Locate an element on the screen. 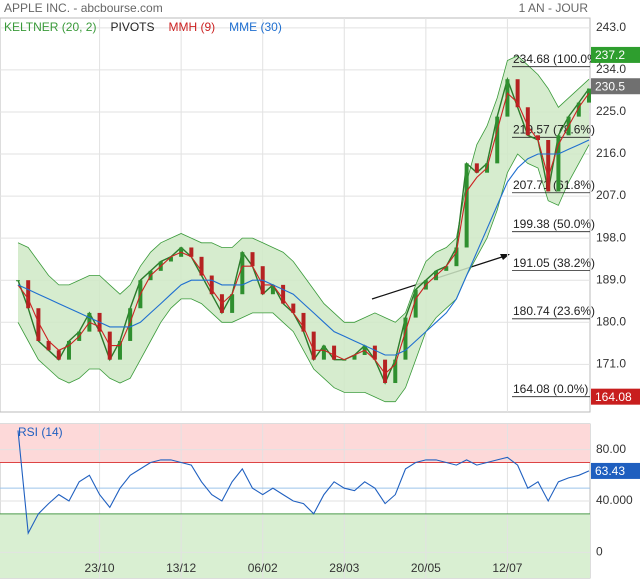 Image resolution: width=640 pixels, height=580 pixels. x-tick-label: 20/05 is located at coordinates (426, 568).